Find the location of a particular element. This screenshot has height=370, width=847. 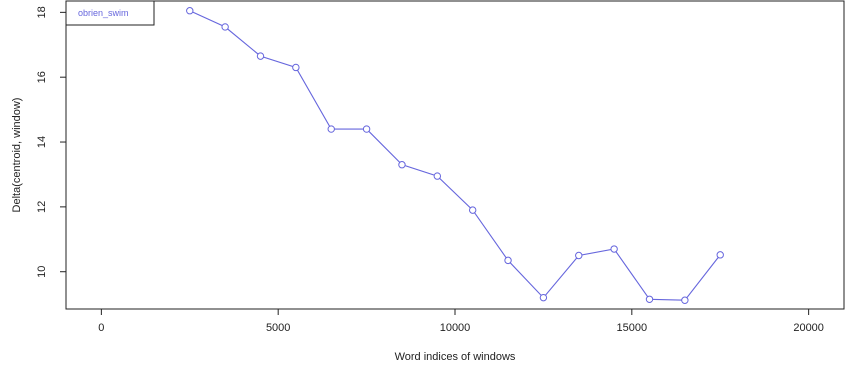

legend-label: obrien_swim is located at coordinates (103, 13).